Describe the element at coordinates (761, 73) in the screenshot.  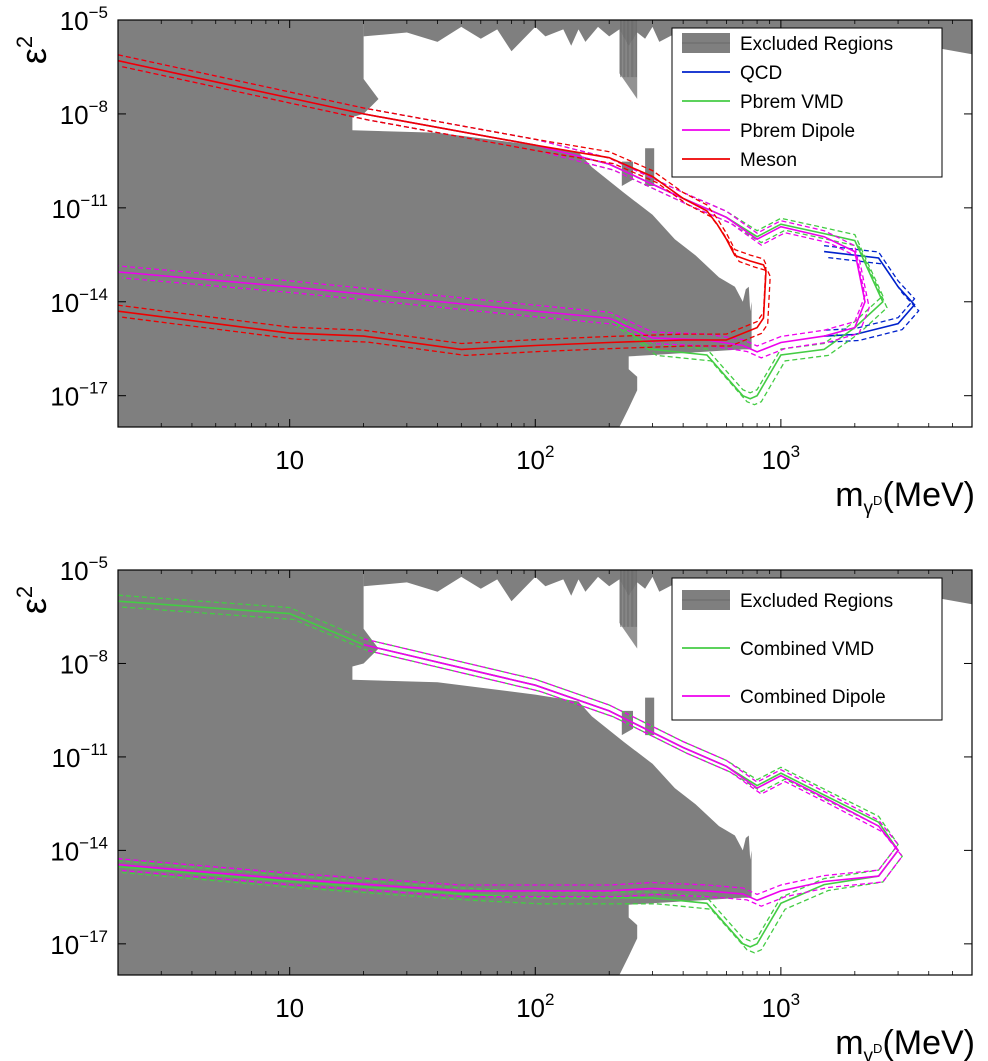
I see `legend-label: QCD` at that location.